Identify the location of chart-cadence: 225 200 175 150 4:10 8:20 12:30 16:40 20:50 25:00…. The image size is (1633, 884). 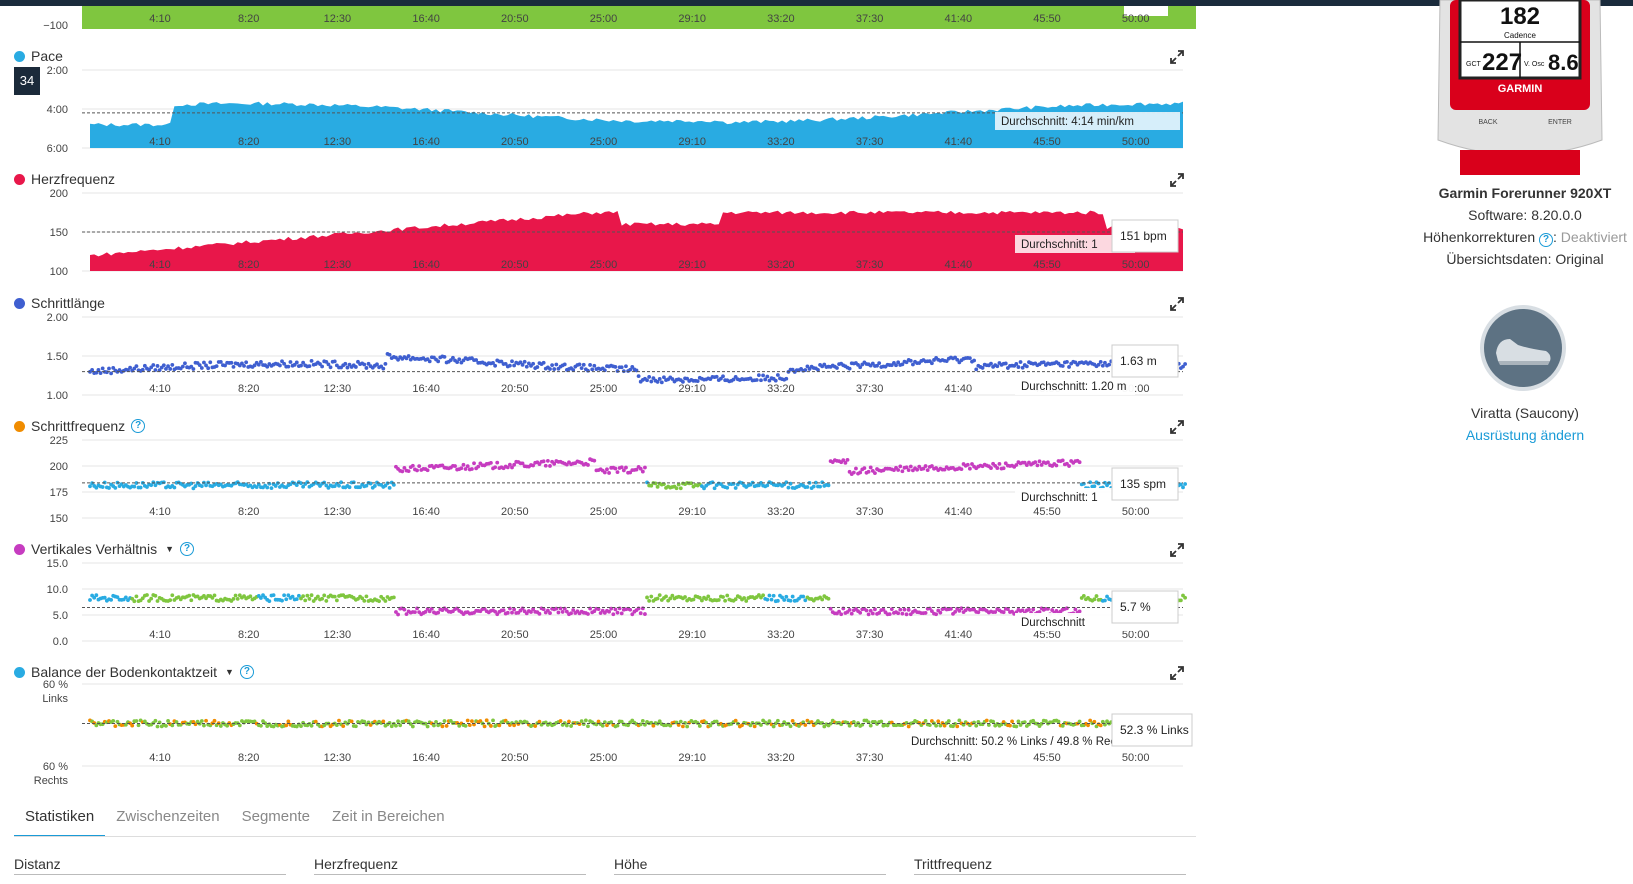
(600, 489).